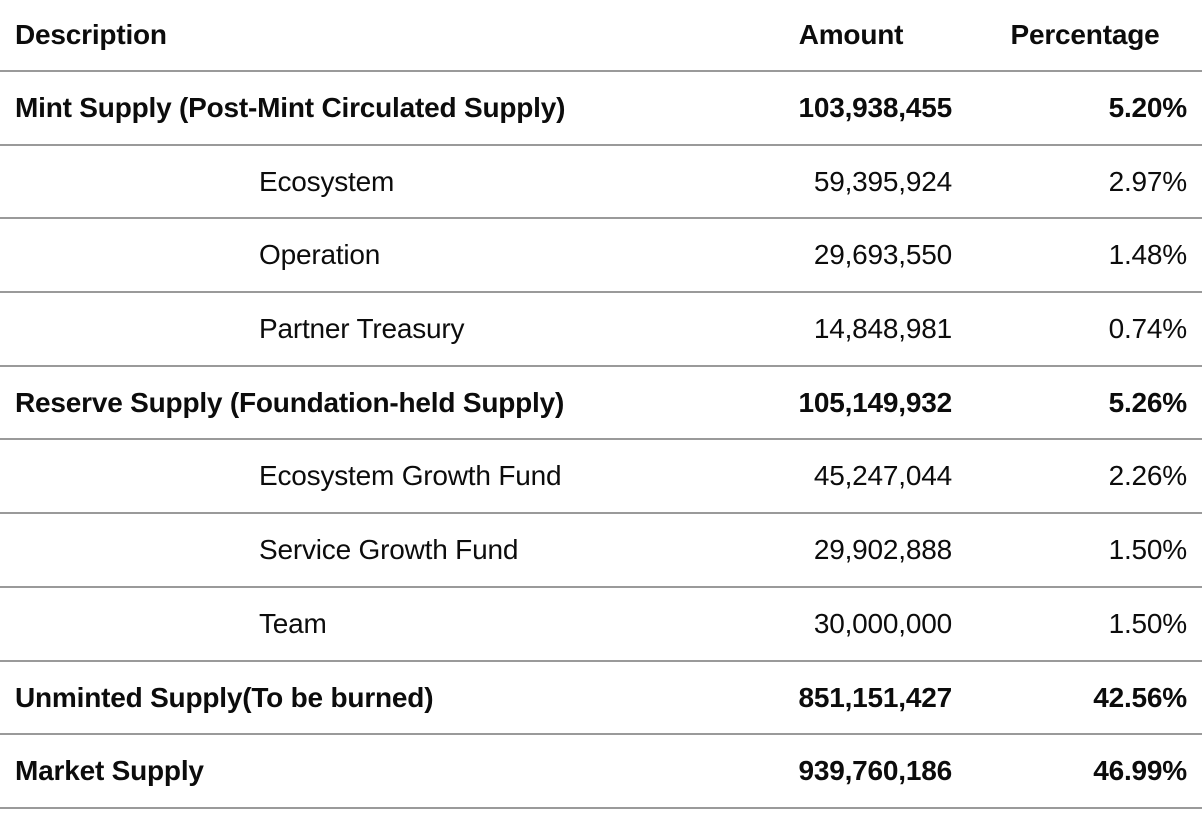  What do you see at coordinates (851, 182) in the screenshot?
I see `amount-cell: 59,395,924` at bounding box center [851, 182].